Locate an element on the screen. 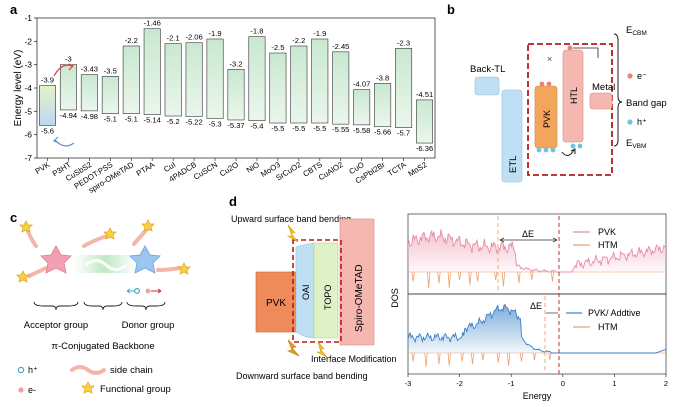 This screenshot has width=674, height=407. y-tick-label: -1 is located at coordinates (28, 18).